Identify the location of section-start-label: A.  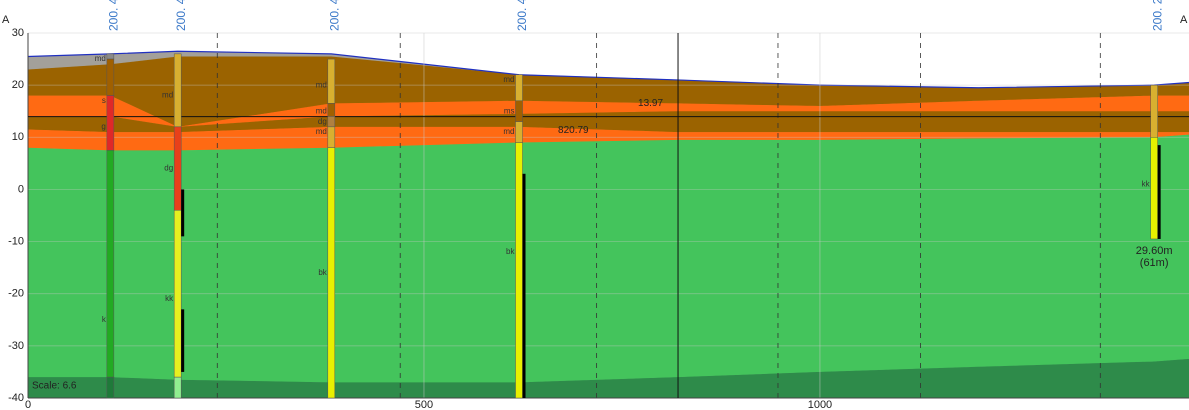
(6, 20).